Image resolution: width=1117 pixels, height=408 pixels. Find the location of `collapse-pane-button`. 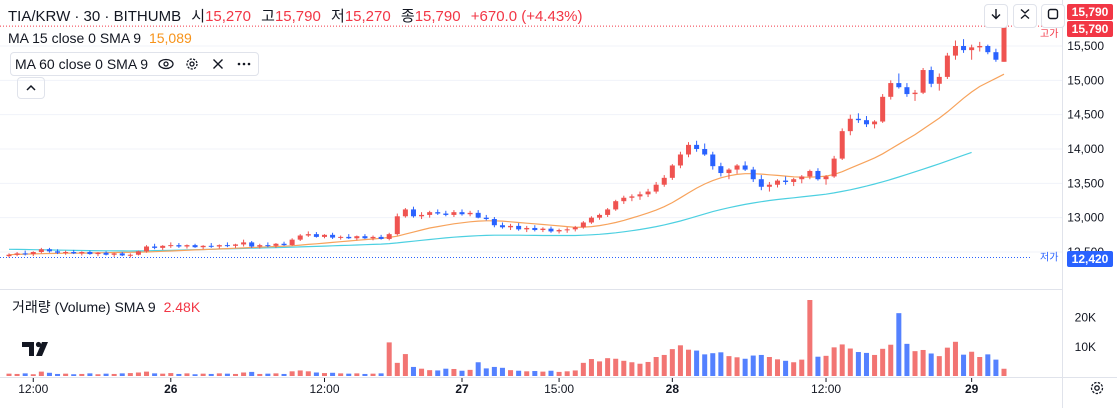

collapse-pane-button is located at coordinates (1025, 16).